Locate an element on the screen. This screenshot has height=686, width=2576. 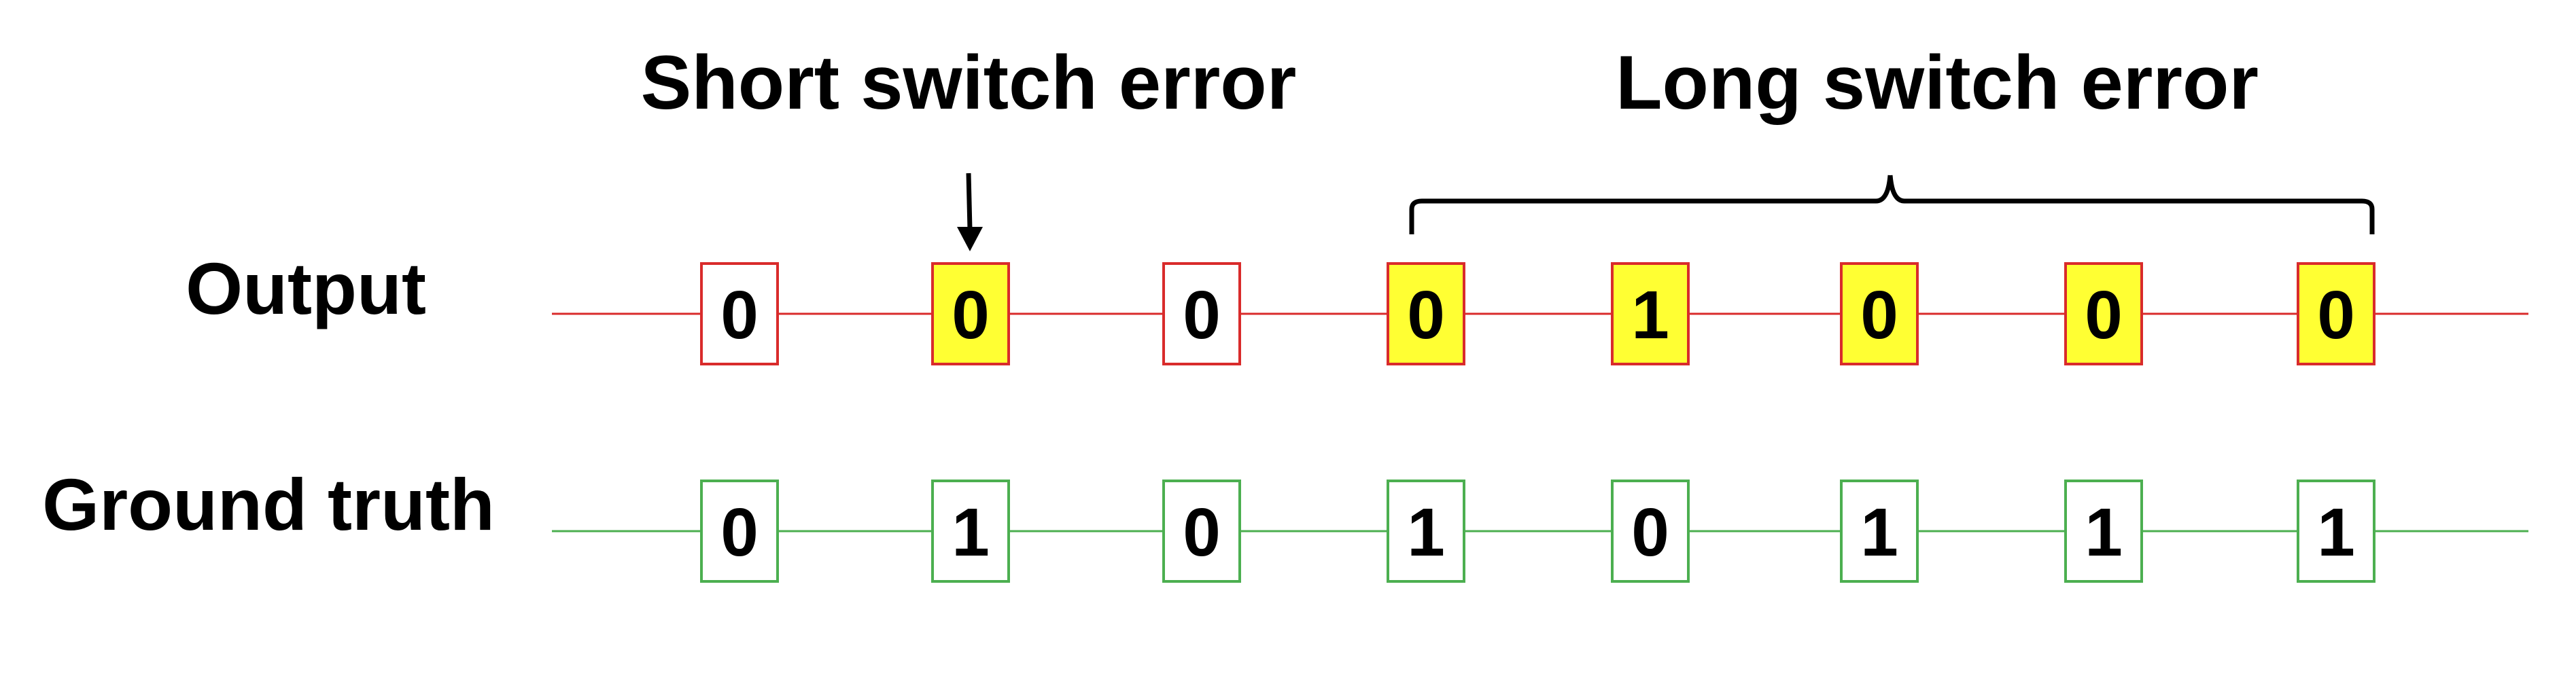
down-arrow-icon is located at coordinates (970, 212).